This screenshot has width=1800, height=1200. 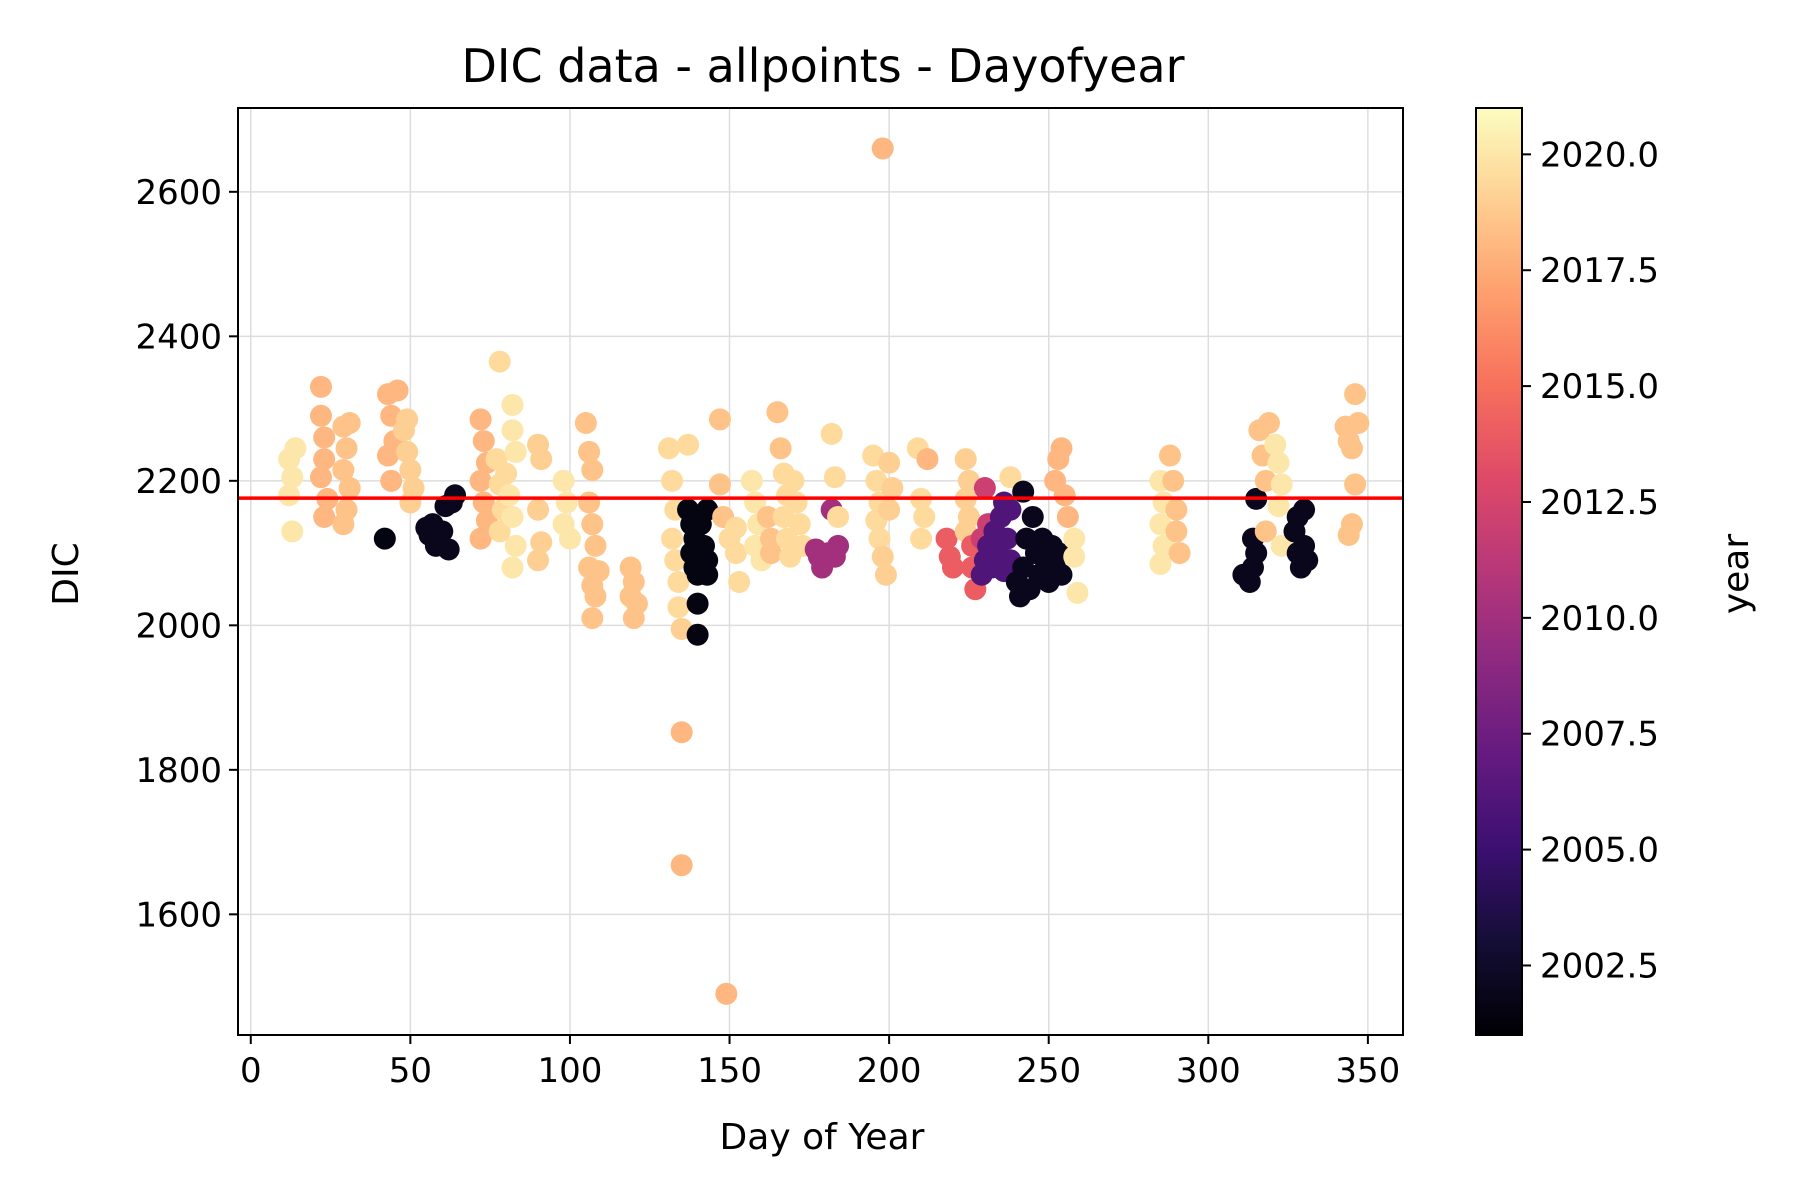 I want to click on x-tick-label: 200, so click(x=889, y=1071).